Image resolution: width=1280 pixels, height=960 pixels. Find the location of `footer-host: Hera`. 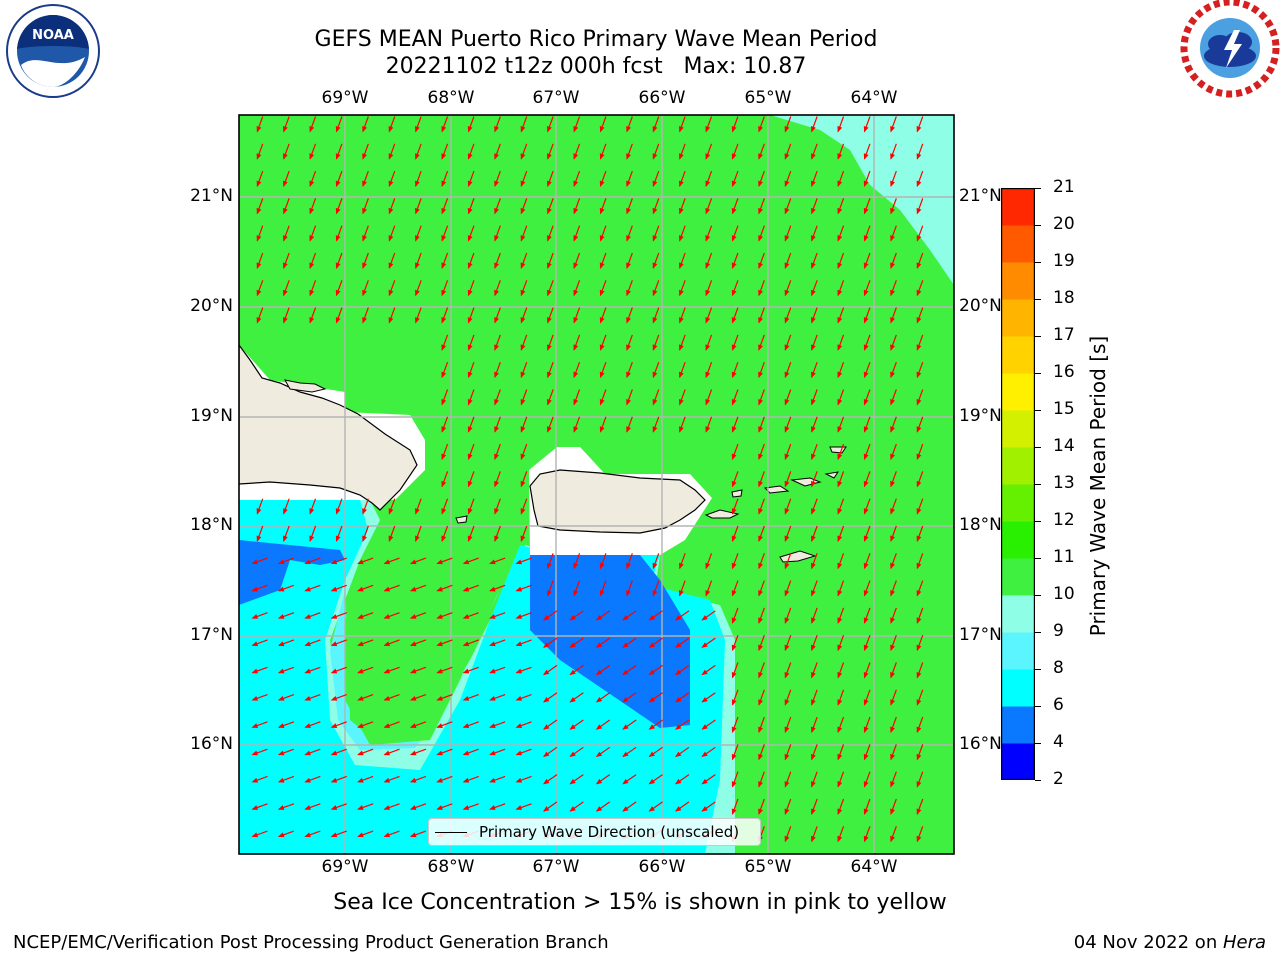

footer-host: Hera is located at coordinates (1244, 942).